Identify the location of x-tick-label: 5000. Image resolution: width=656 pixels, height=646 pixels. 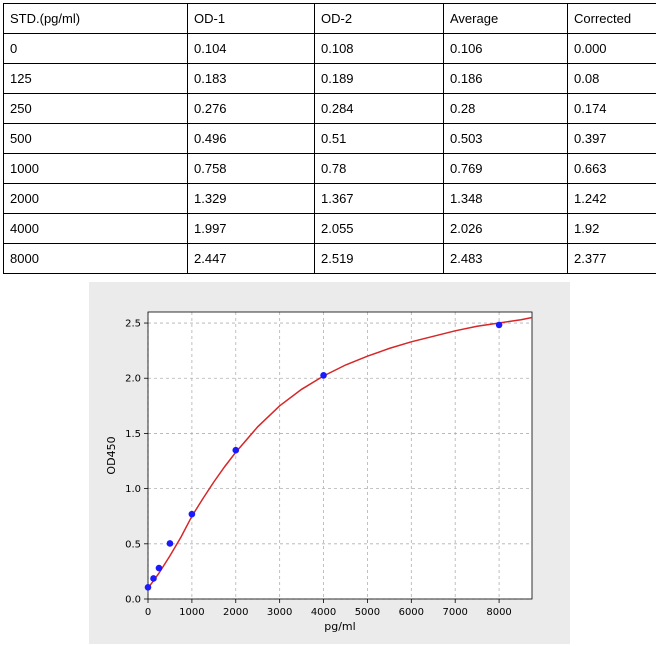
(367, 612).